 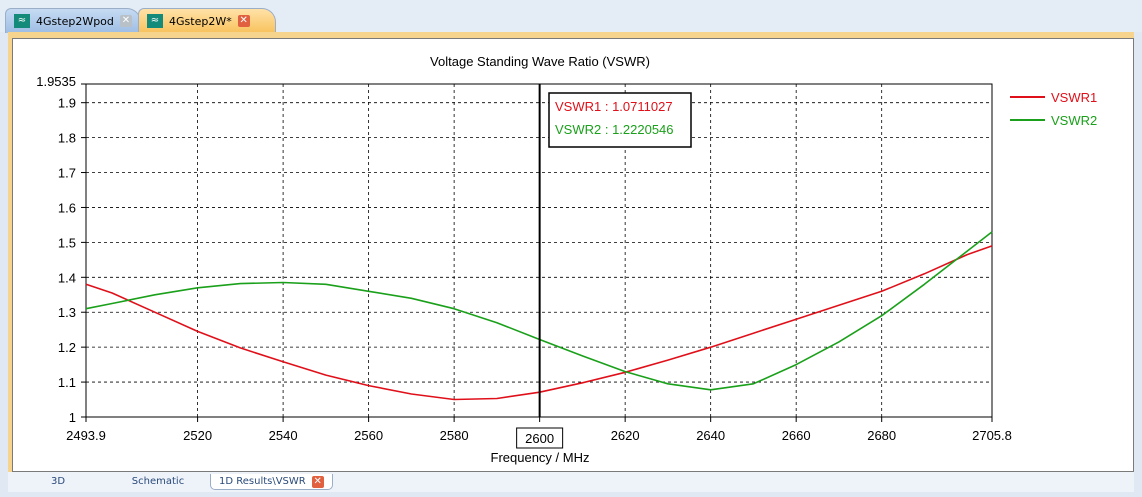 What do you see at coordinates (158, 481) in the screenshot?
I see `tab-schematic: Schematic` at bounding box center [158, 481].